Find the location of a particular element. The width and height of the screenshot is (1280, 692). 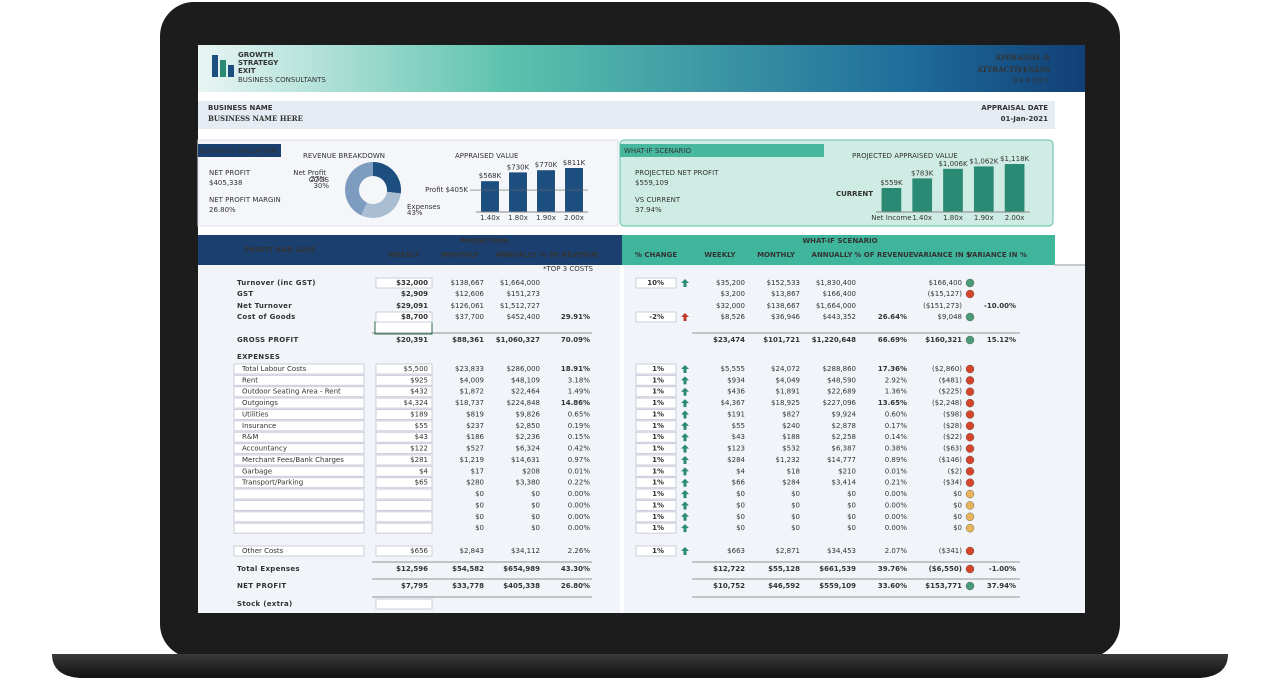

column-header: % OF REVENUE is located at coordinates (884, 255).